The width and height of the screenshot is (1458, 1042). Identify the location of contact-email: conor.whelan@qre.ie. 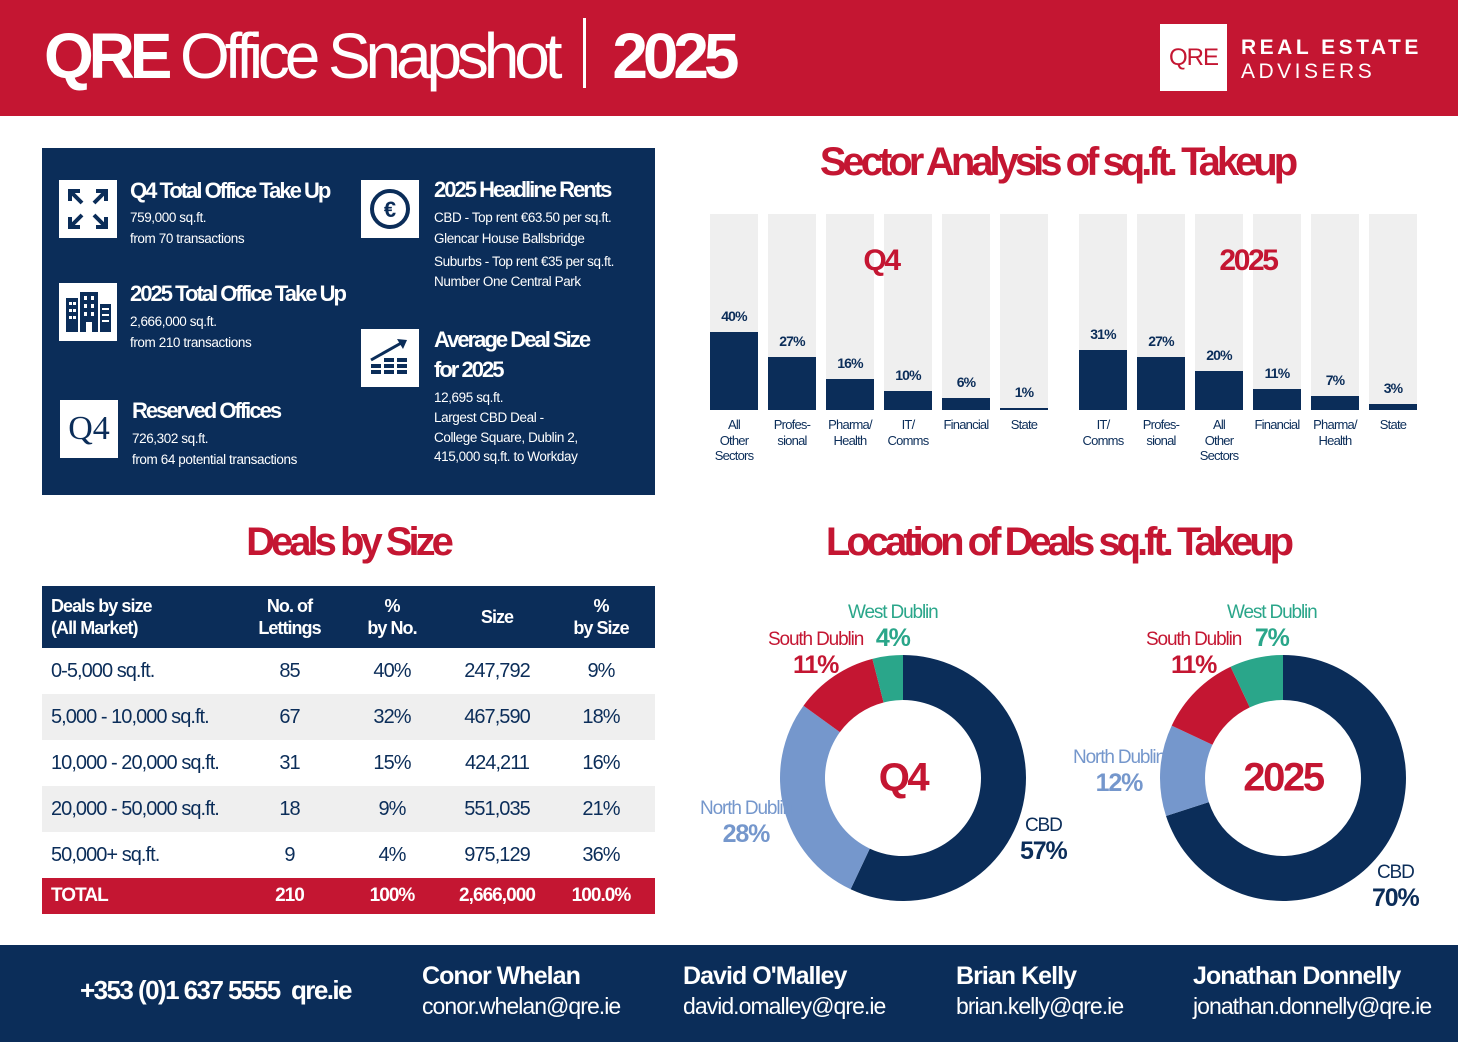
(521, 1006).